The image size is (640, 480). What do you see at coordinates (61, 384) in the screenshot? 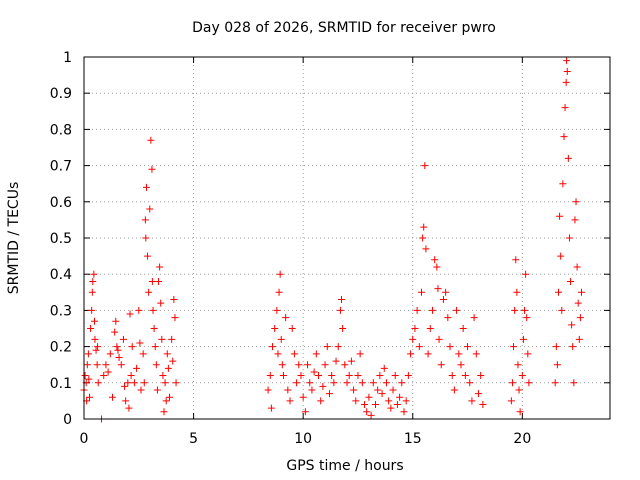
I see `y-tick-label: 0.1` at bounding box center [61, 384].